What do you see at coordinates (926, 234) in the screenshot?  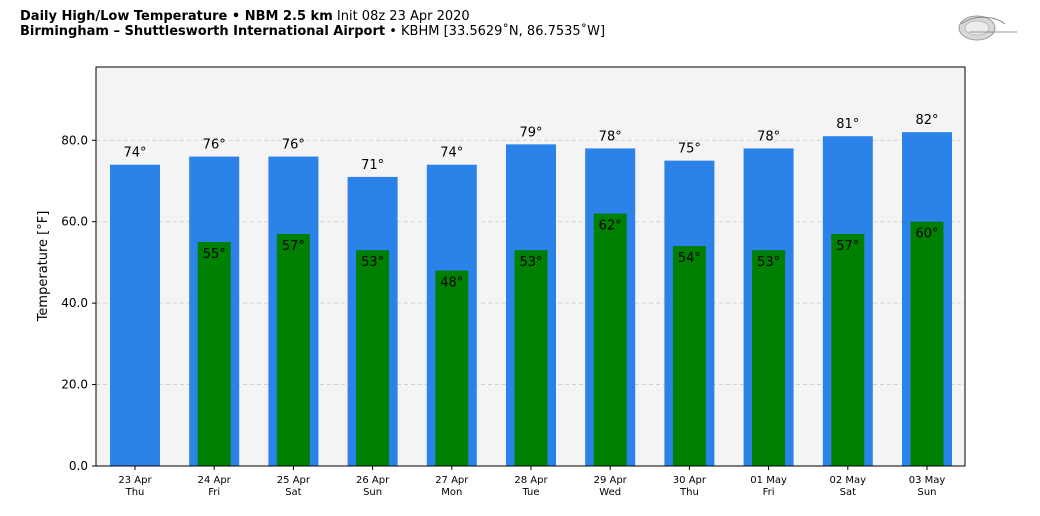 I see `low-temp-label: 60°` at bounding box center [926, 234].